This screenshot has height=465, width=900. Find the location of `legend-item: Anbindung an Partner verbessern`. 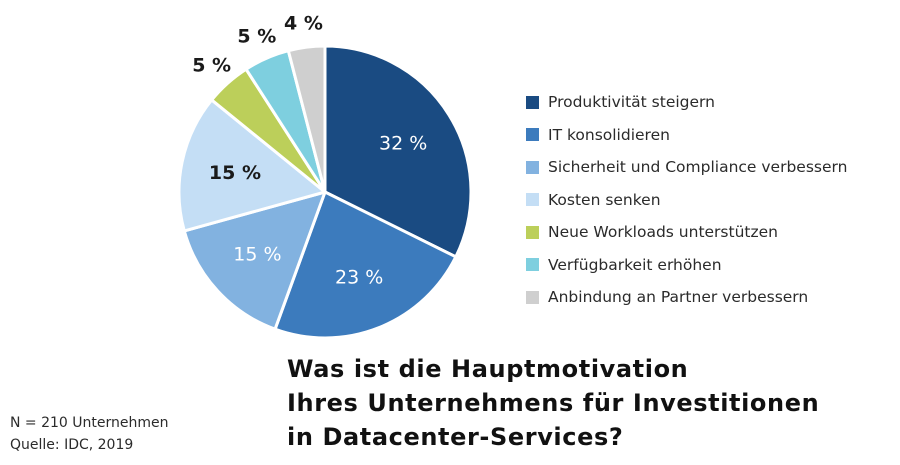

legend-item: Anbindung an Partner verbessern is located at coordinates (686, 297).